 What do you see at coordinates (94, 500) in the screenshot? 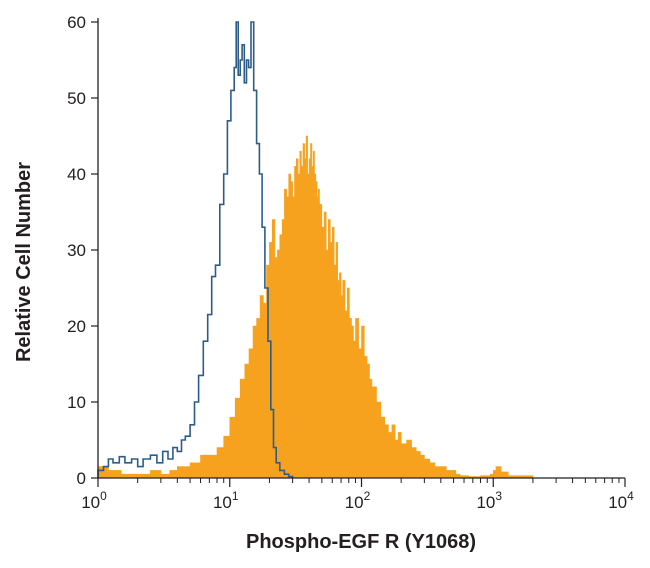
I see `x-tick-label: 10⁰` at bounding box center [94, 500].